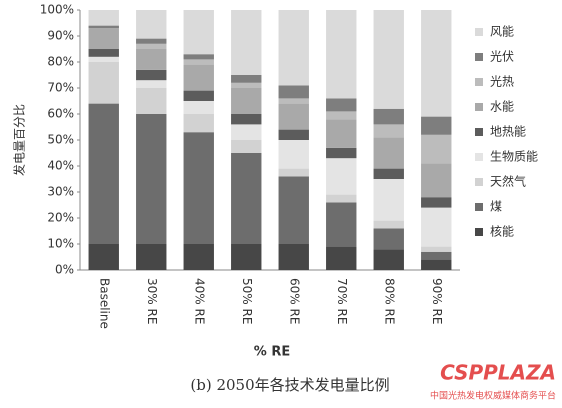  What do you see at coordinates (289, 385) in the screenshot?
I see `caption: (b) 2050年各技术发电量比例` at bounding box center [289, 385].